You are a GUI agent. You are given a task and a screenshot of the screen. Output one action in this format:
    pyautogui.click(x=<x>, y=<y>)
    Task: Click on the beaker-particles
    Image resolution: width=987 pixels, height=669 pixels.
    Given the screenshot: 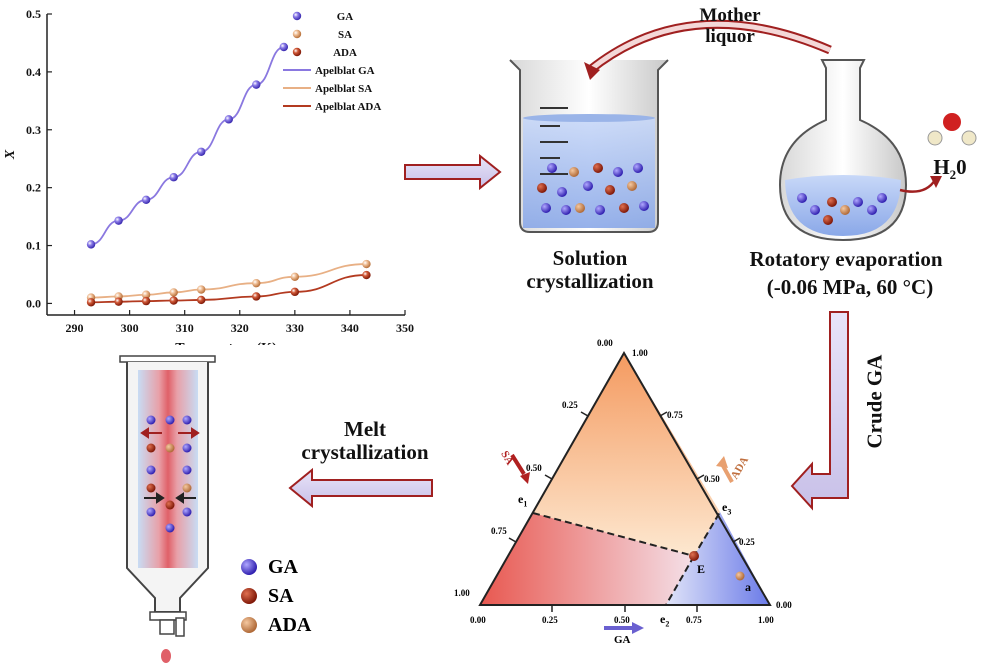 What is the action you would take?
    pyautogui.click(x=593, y=189)
    